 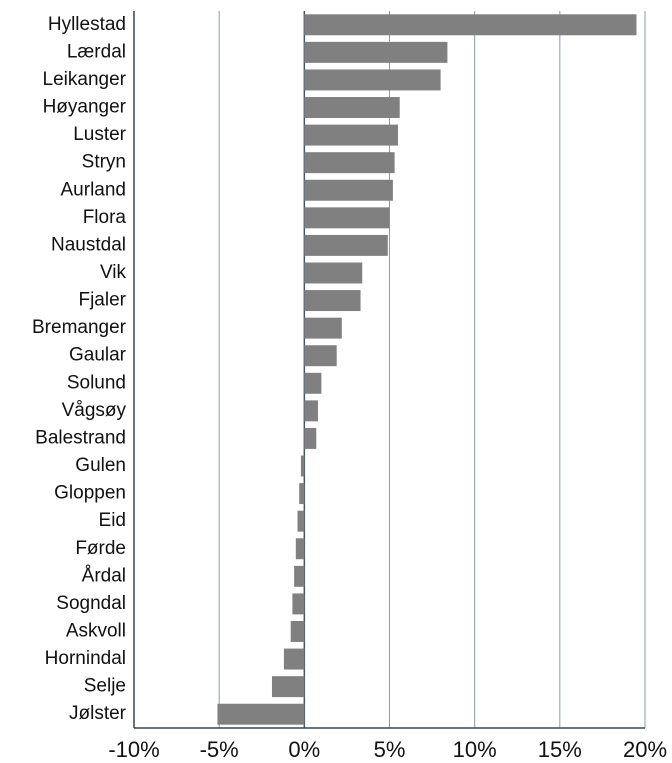 What do you see at coordinates (105, 217) in the screenshot?
I see `y-tick-label: Flora` at bounding box center [105, 217].